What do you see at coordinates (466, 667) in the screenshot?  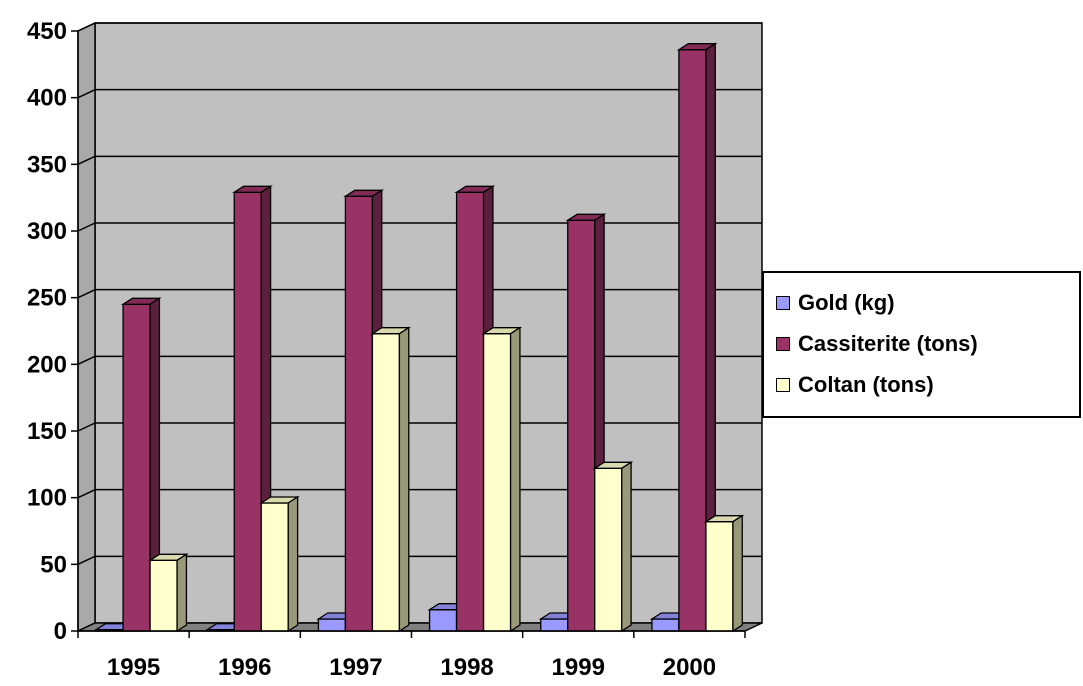 I see `x-tick-label: 1998` at bounding box center [466, 667].